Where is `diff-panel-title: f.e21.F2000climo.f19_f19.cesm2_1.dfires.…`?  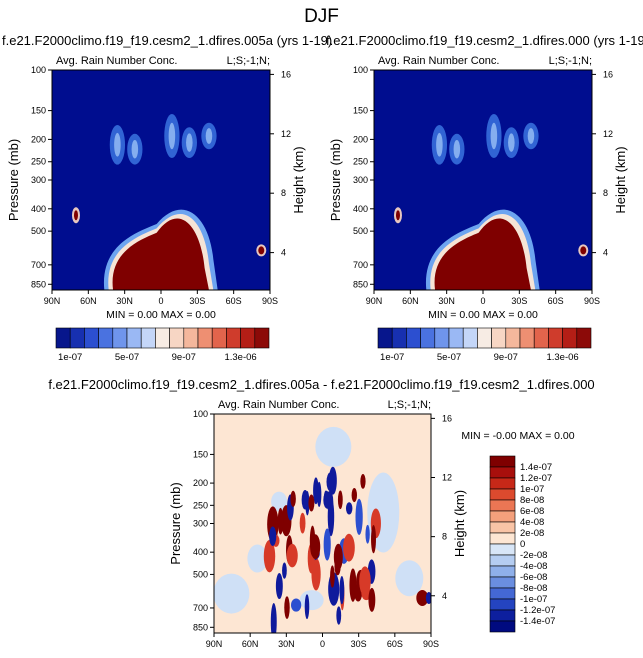 diff-panel-title: f.e21.F2000climo.f19_f19.cesm2_1.dfires.… is located at coordinates (321, 384).